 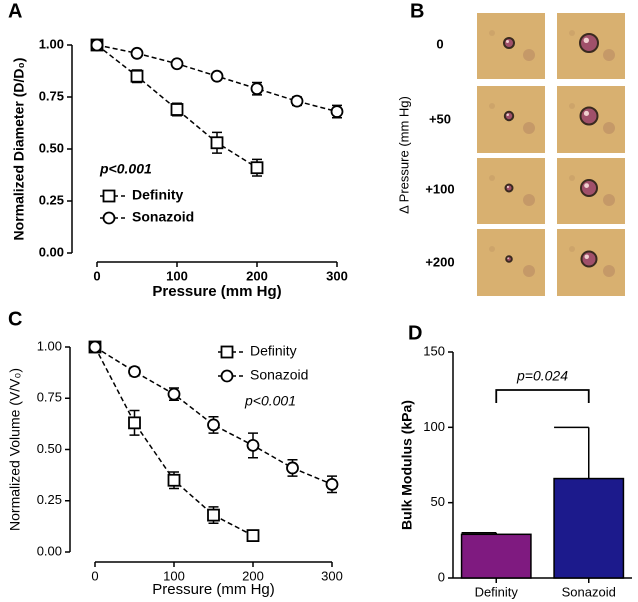 I want to click on y-tick-label: 150, so click(x=434, y=350).